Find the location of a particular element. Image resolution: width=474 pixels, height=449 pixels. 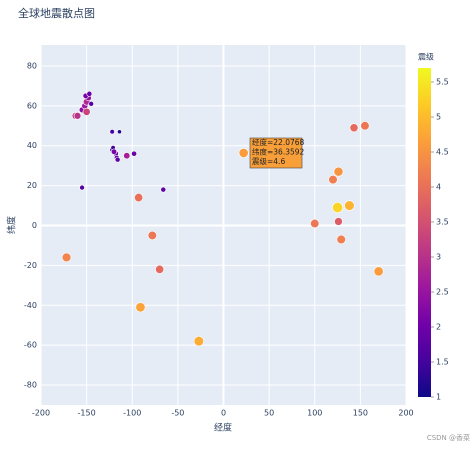

x-tick-label: 150 is located at coordinates (360, 413).